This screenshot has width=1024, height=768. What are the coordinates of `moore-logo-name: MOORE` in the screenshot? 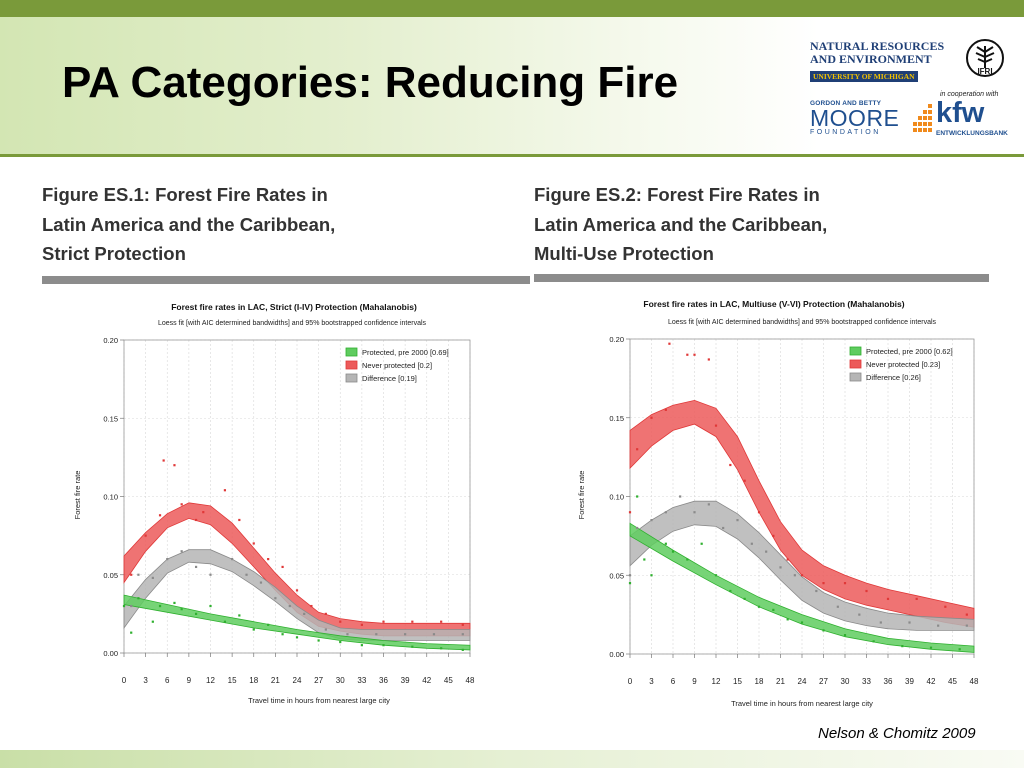 It's located at (855, 118).